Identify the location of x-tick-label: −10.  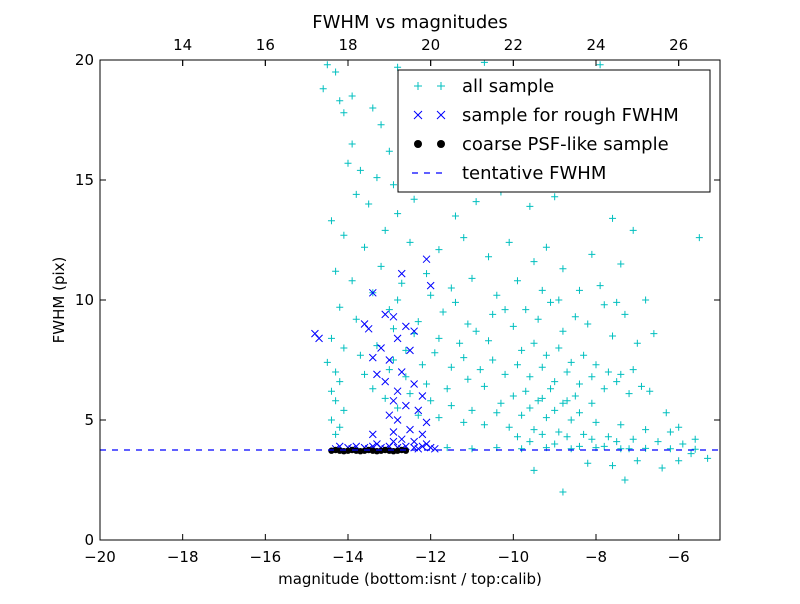
(514, 557).